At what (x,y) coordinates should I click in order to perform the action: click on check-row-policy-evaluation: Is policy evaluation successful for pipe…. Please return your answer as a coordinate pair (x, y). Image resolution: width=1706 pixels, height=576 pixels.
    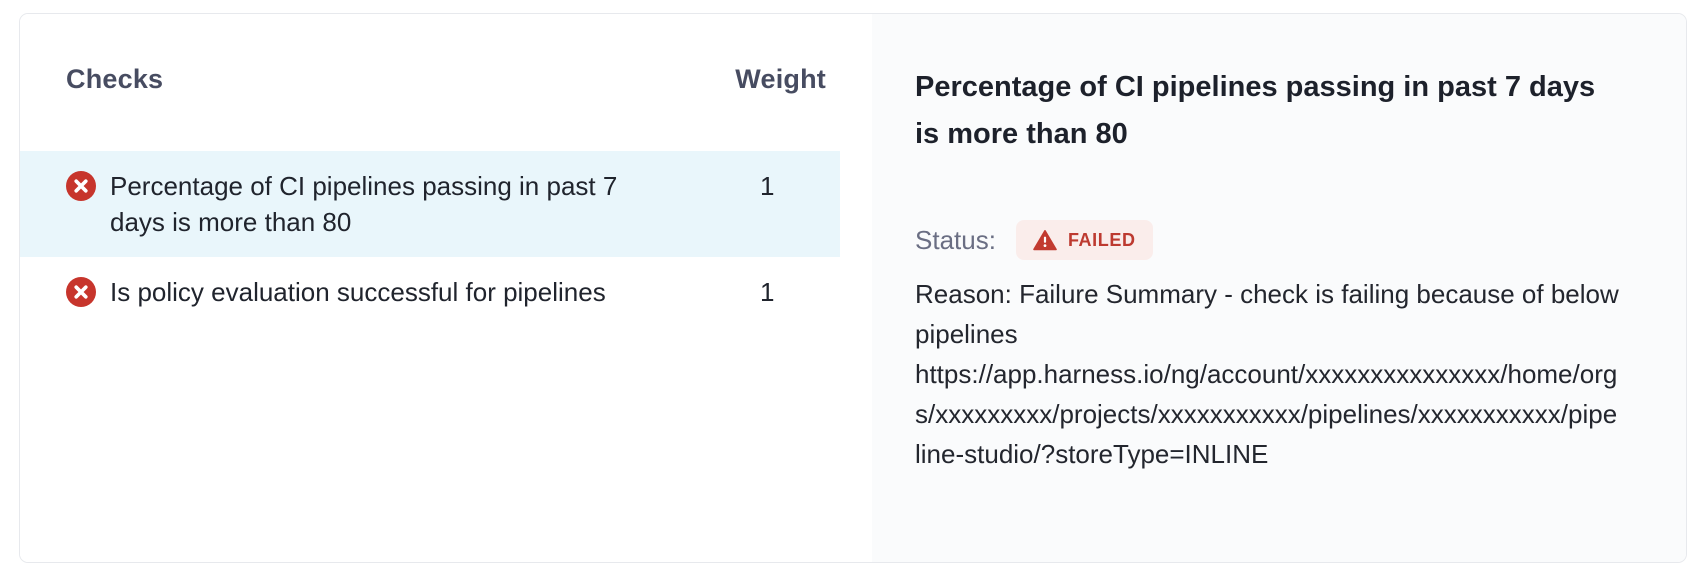
    Looking at the image, I should click on (430, 292).